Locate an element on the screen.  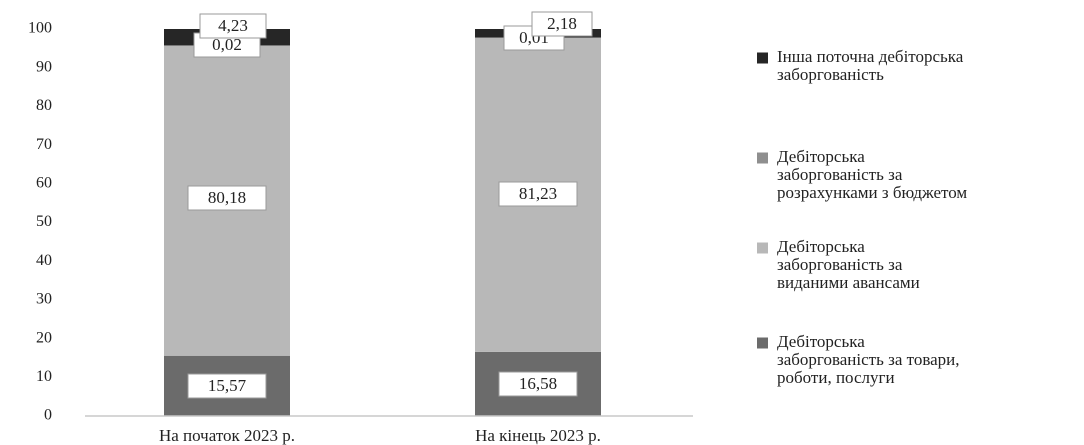
data-label: 81,23 is located at coordinates (538, 193).